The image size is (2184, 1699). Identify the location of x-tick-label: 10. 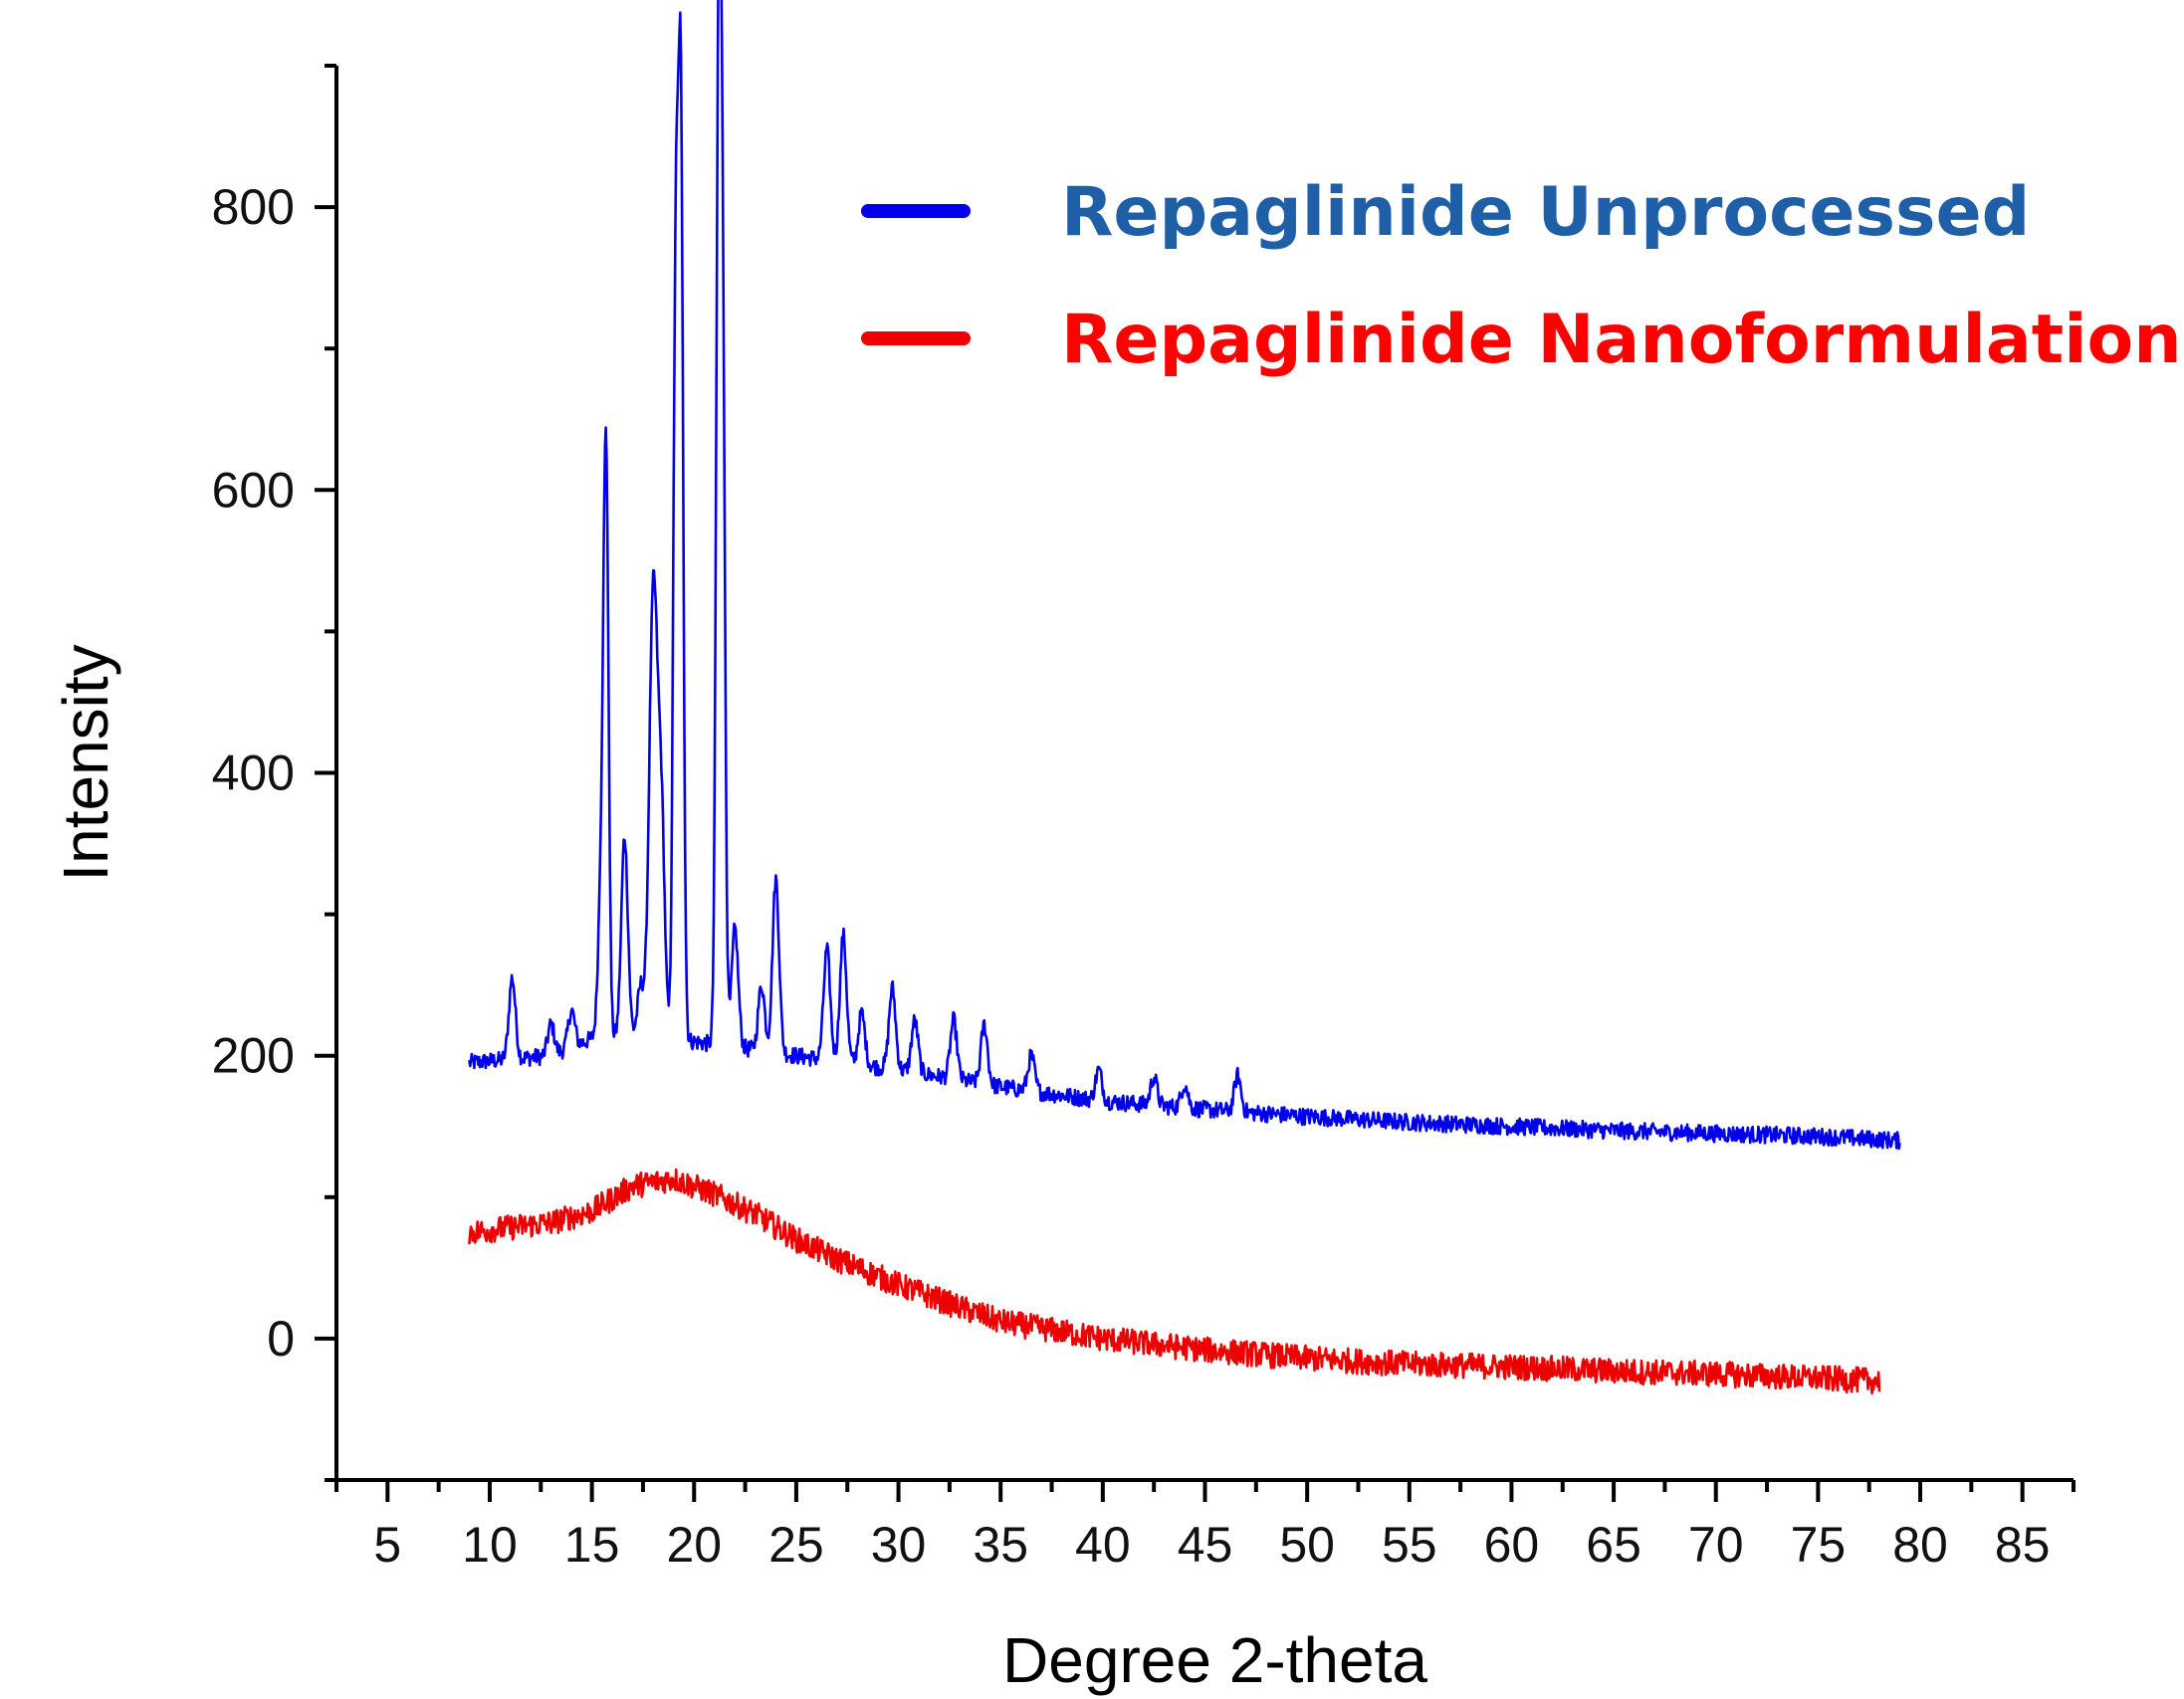
(490, 1545).